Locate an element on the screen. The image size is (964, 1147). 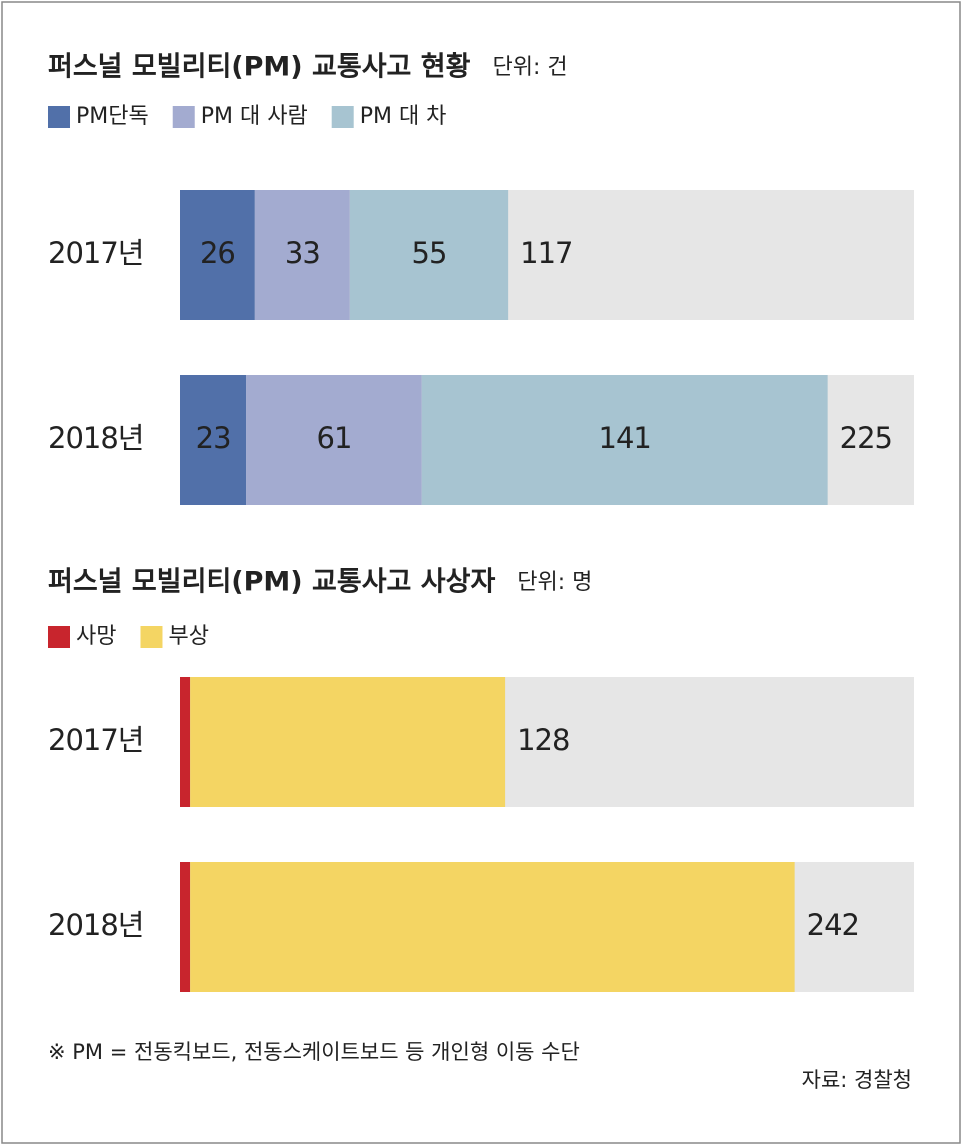
legend-label: PM 대 차 is located at coordinates (403, 116).